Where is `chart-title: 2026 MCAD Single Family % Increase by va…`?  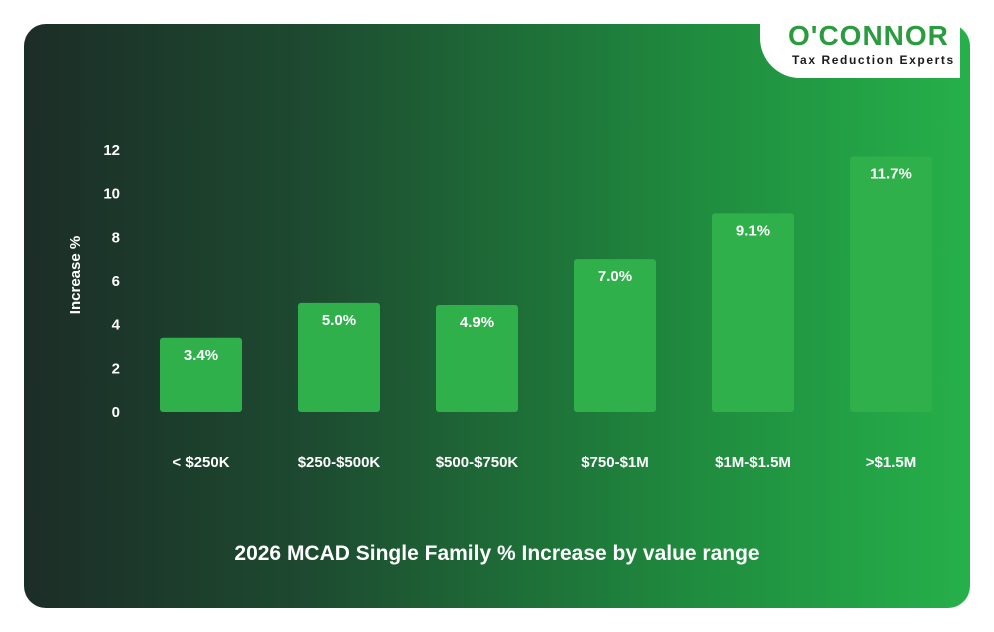
chart-title: 2026 MCAD Single Family % Increase by va… is located at coordinates (497, 553).